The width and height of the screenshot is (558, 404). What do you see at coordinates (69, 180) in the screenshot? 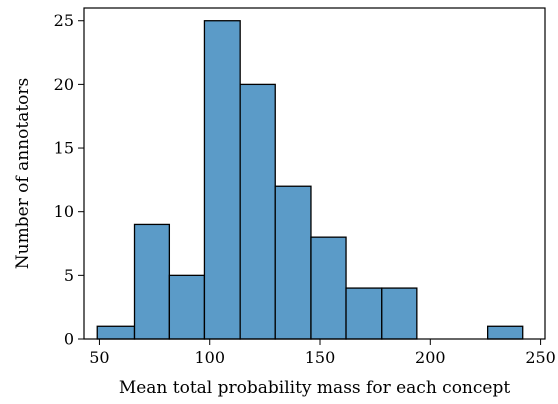
I see `y-axis-ticks: 0 5 10 15 20 25` at bounding box center [69, 180].